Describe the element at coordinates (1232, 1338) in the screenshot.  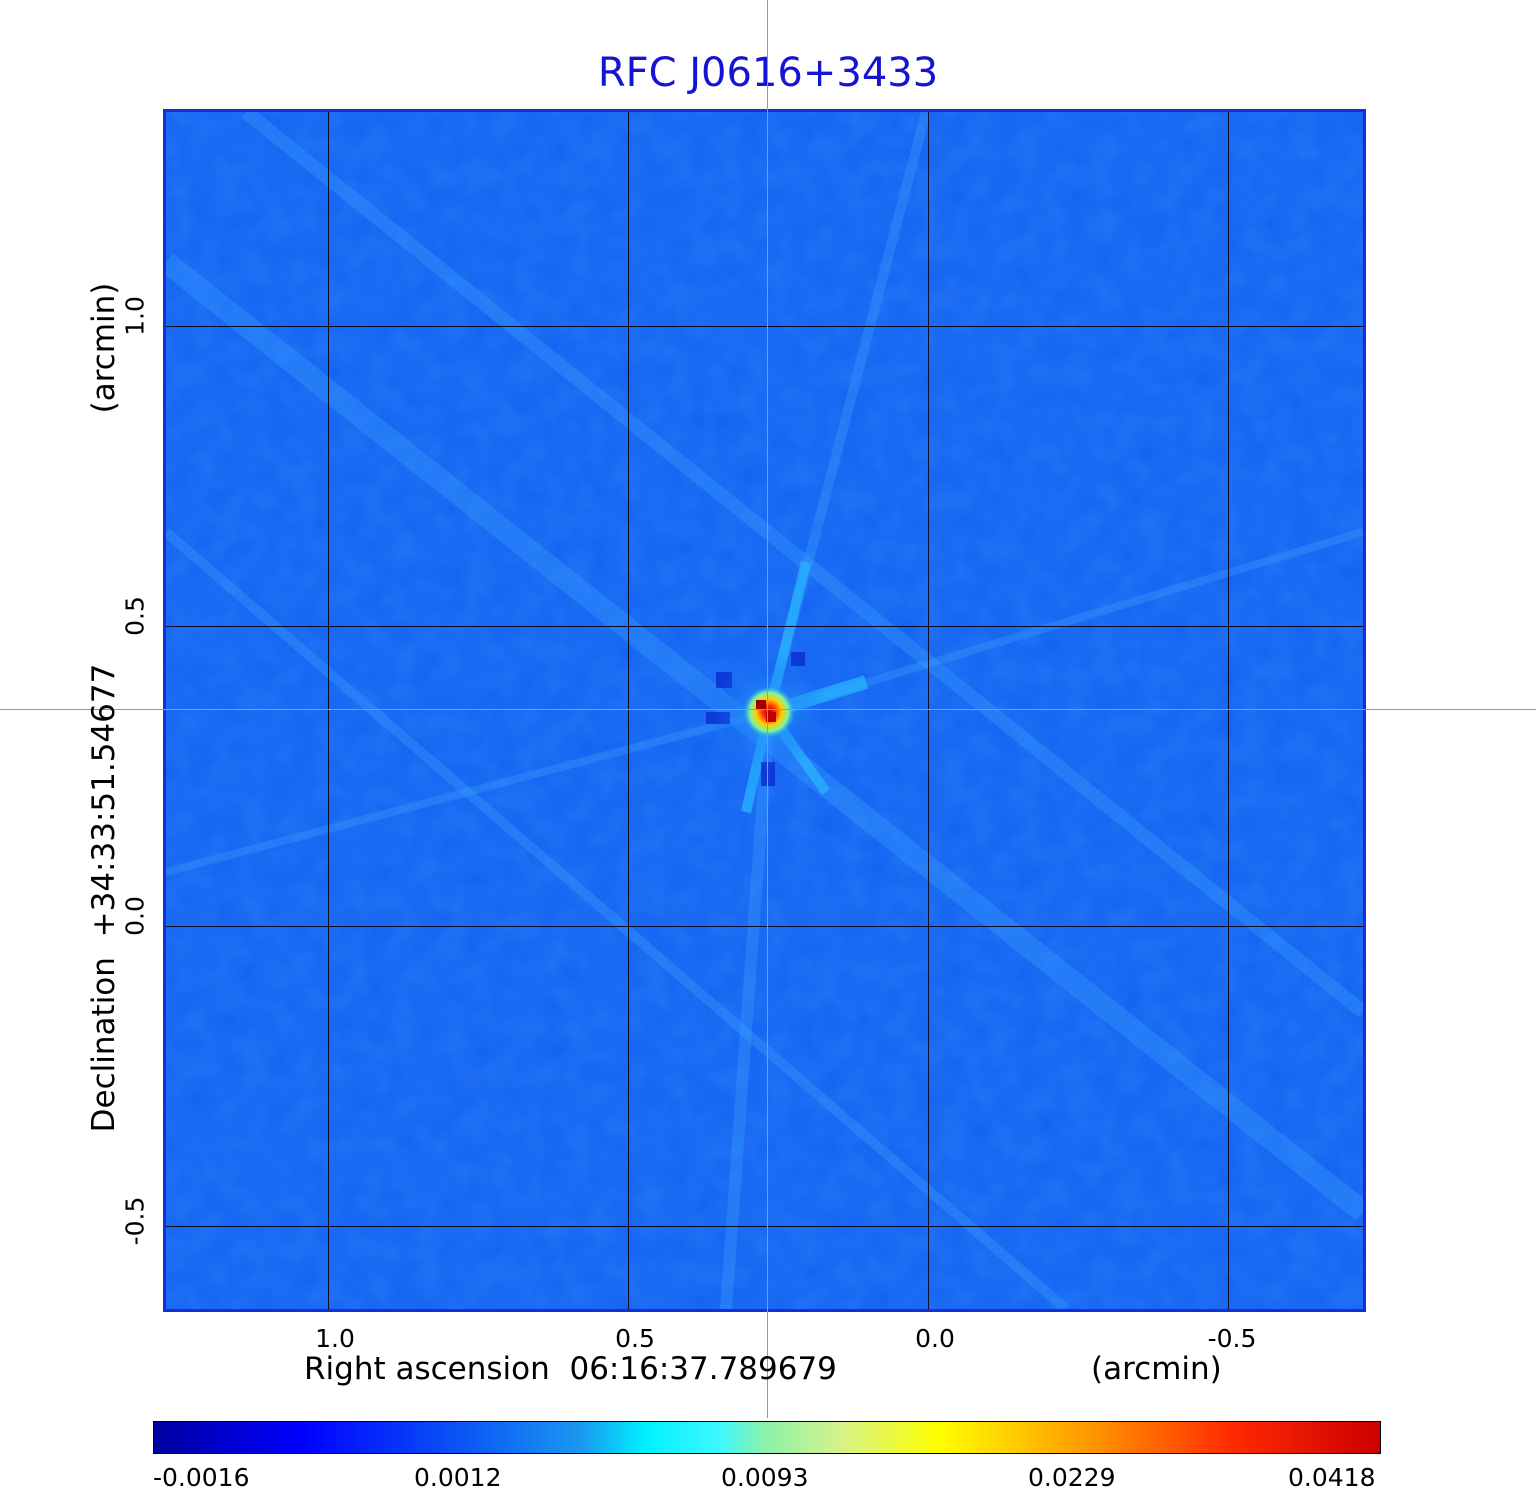
I see `x-tick-label: -0.5` at that location.